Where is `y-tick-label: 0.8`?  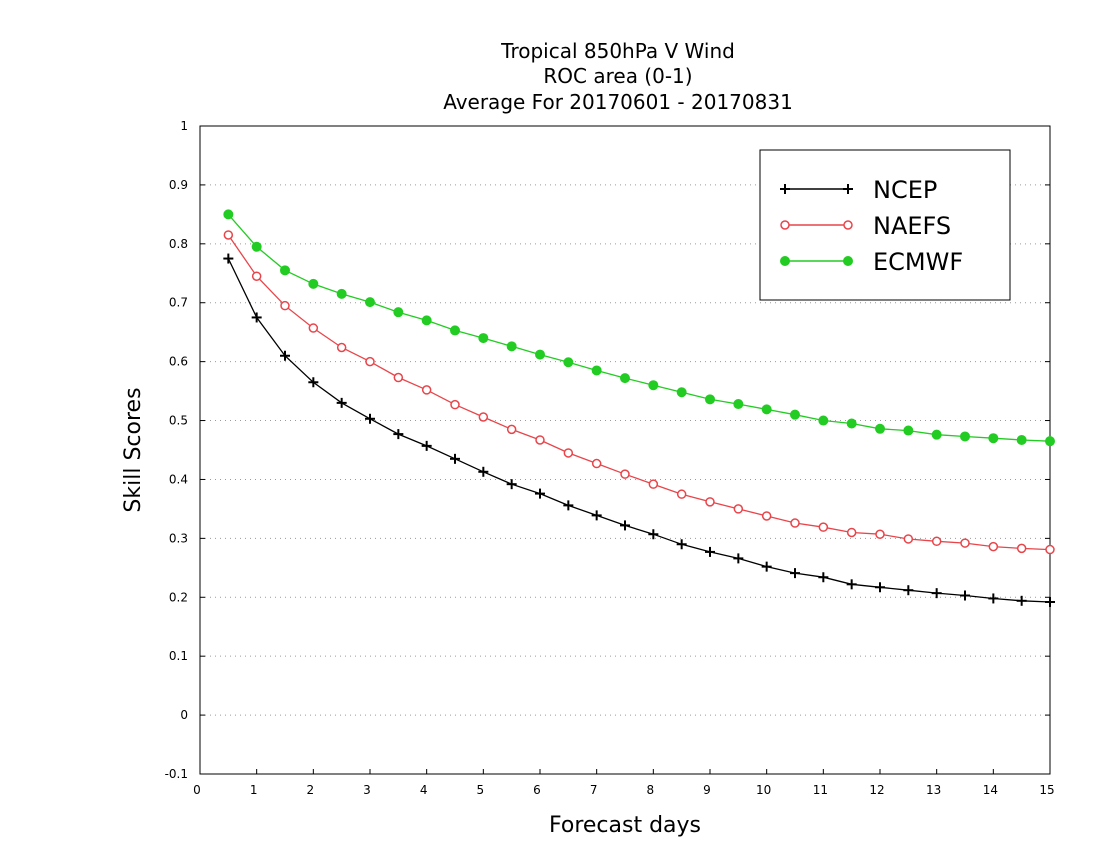 y-tick-label: 0.8 is located at coordinates (178, 244).